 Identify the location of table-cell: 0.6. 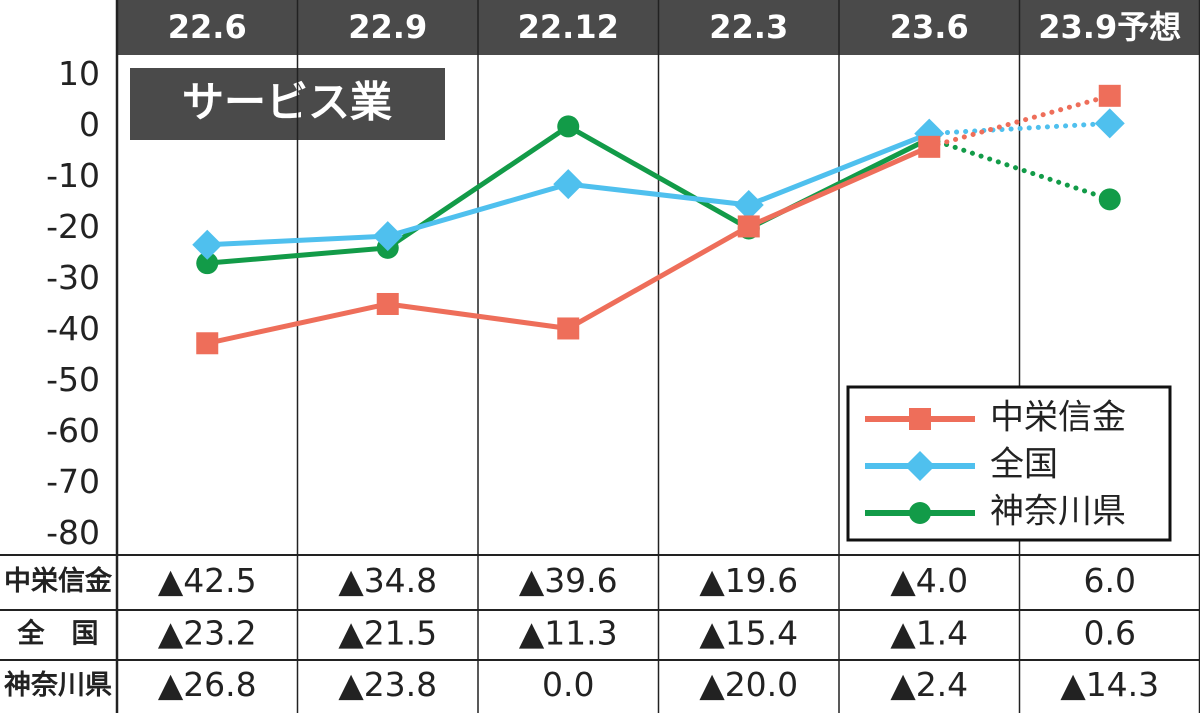
(1110, 633).